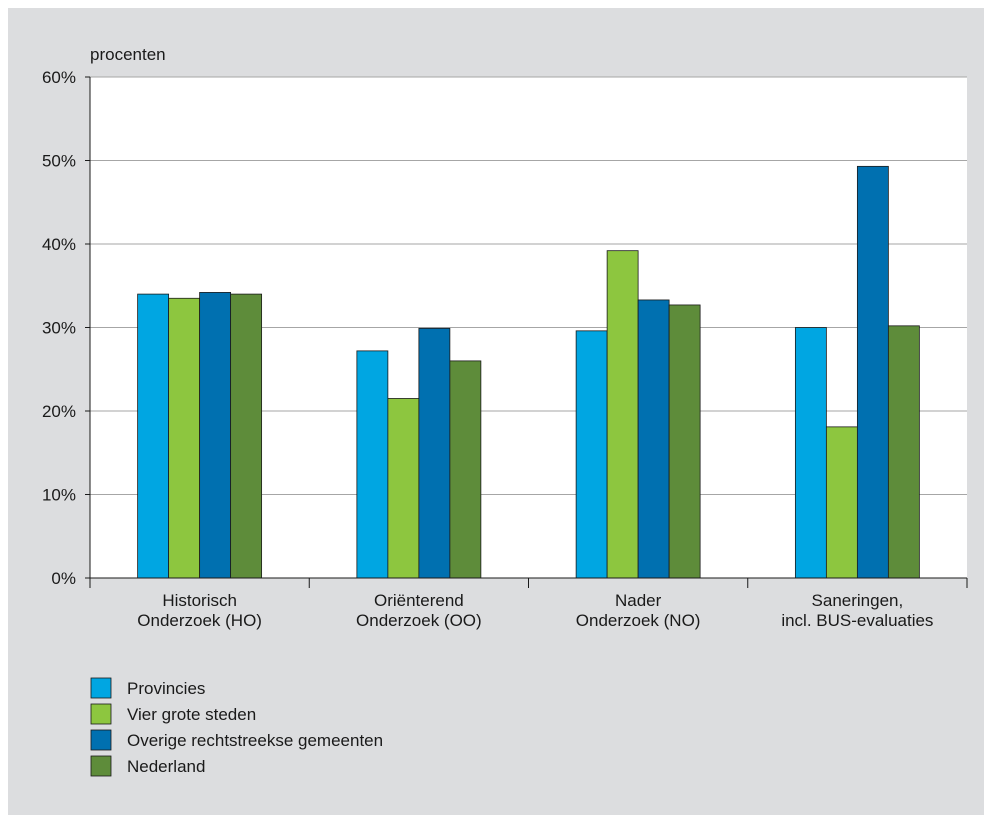  What do you see at coordinates (59, 77) in the screenshot?
I see `y-tick-label: 60%` at bounding box center [59, 77].